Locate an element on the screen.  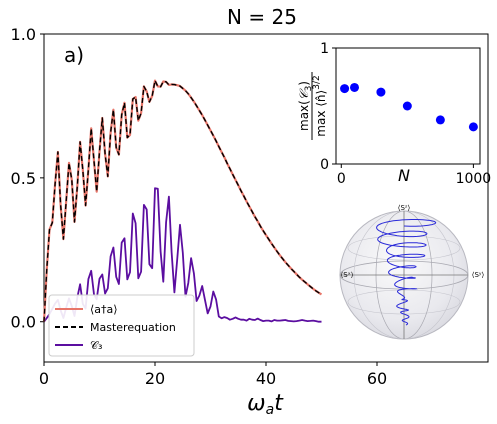
inset-x-tick-label-1: 1000 is located at coordinates (474, 179).